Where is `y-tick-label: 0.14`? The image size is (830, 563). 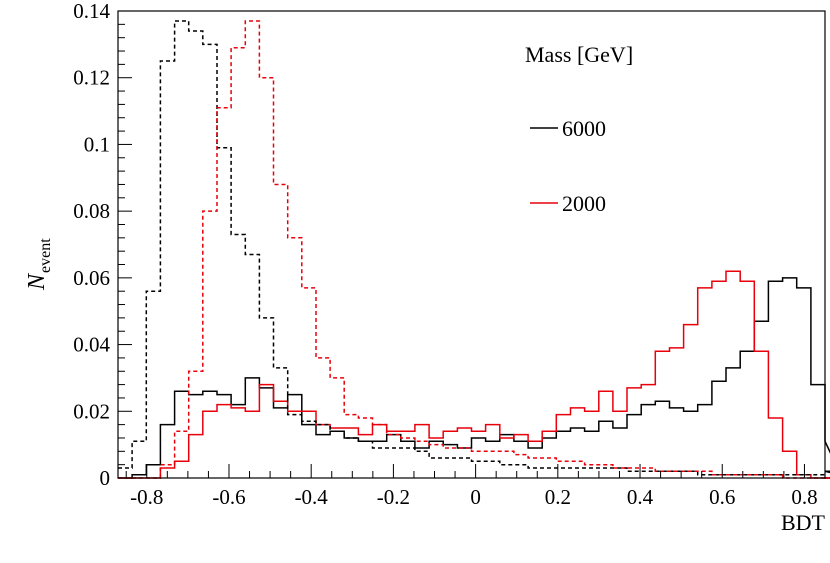
y-tick-label: 0.14 is located at coordinates (91, 11).